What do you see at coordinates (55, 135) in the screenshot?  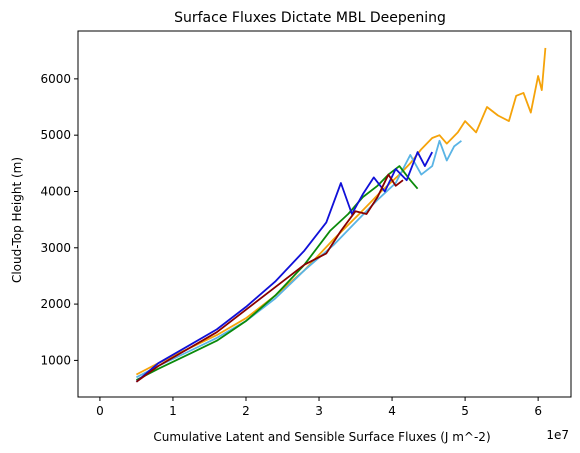 I see `y-tick-label: 5000` at bounding box center [55, 135].